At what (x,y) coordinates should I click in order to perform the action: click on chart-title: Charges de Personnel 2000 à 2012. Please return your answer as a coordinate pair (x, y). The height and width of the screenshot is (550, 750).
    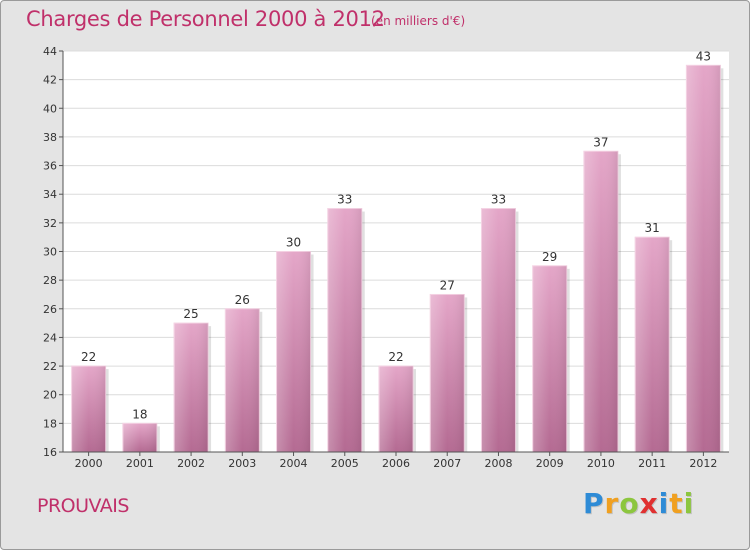
    Looking at the image, I should click on (205, 19).